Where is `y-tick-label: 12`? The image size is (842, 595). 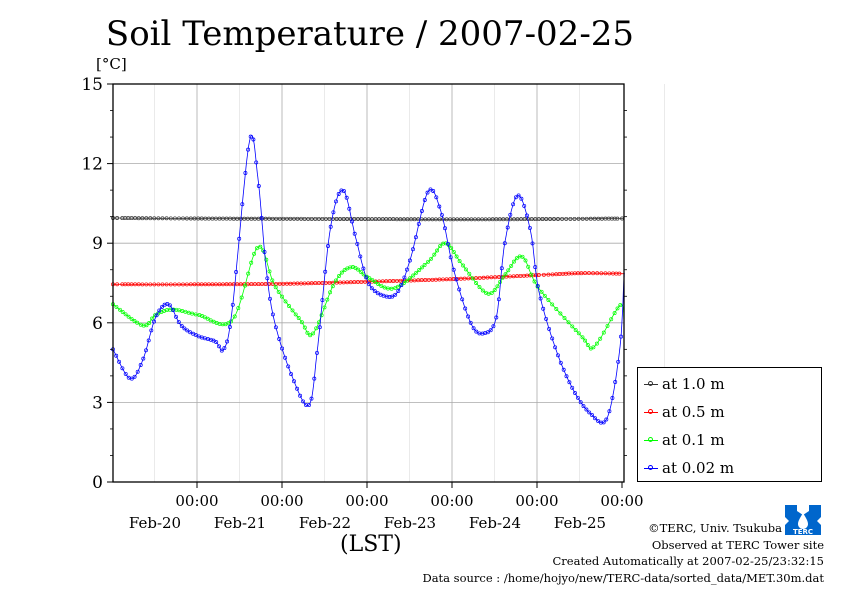
y-tick-label: 12 is located at coordinates (92, 165).